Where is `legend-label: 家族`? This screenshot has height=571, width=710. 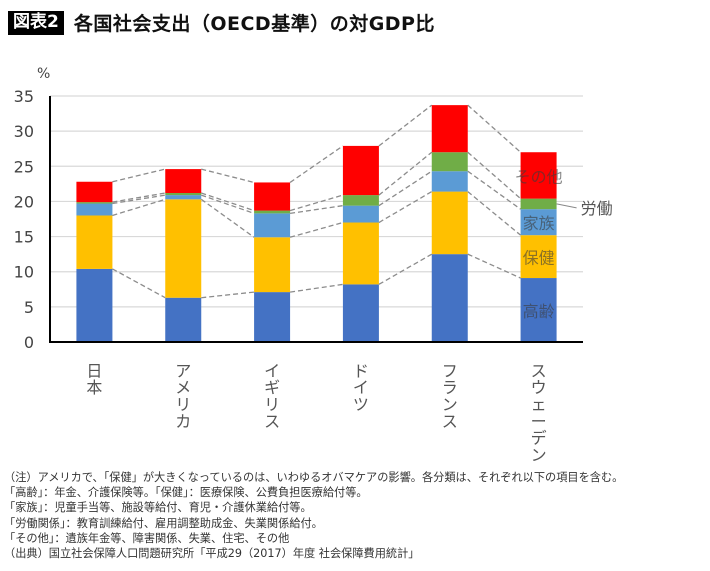
legend-label: 家族 is located at coordinates (539, 223).